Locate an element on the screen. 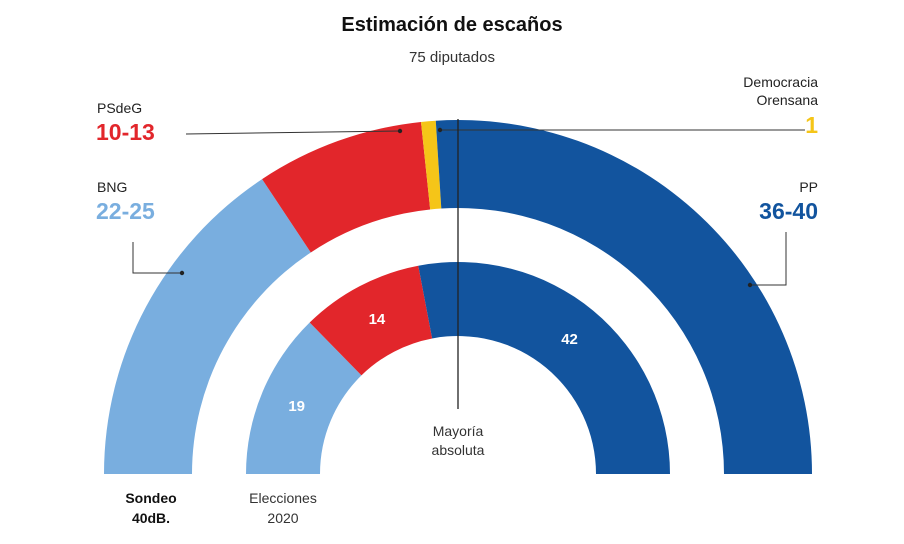 This screenshot has width=904, height=544. election-value-psdeg: 14 is located at coordinates (377, 319).